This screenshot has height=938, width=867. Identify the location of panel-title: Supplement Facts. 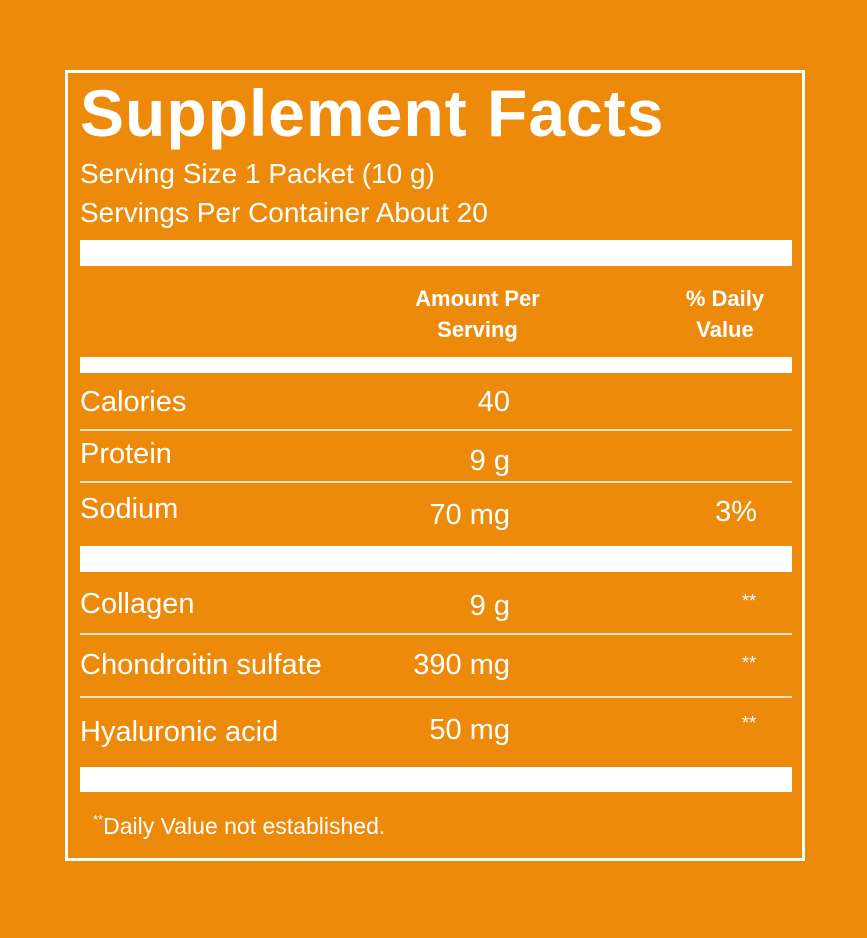
(372, 113).